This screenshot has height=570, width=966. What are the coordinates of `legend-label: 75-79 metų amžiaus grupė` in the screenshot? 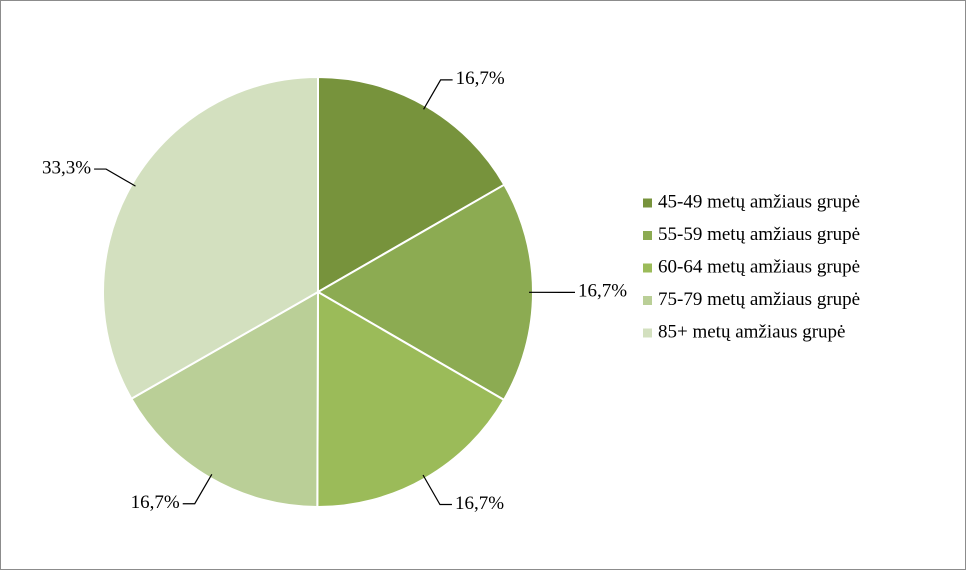 It's located at (759, 299).